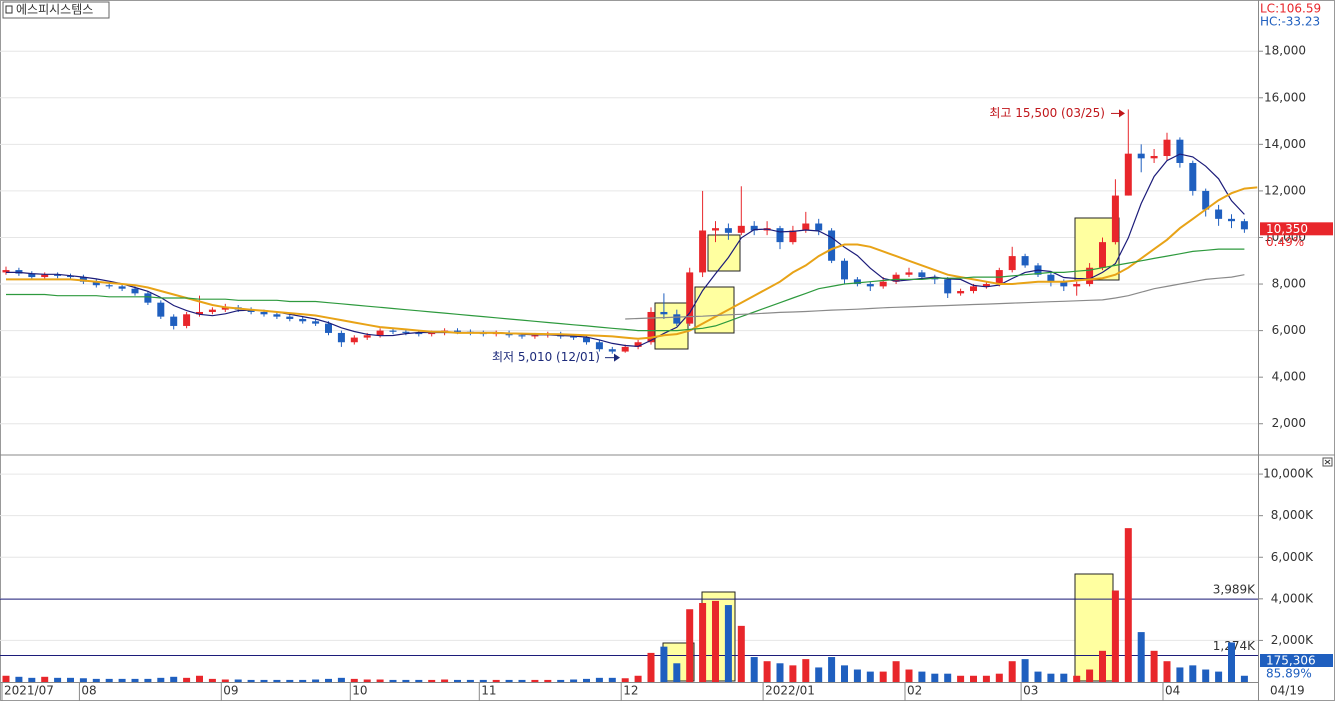  Describe the element at coordinates (1292, 515) in the screenshot. I see `y-tick-label: 8,000K` at that location.